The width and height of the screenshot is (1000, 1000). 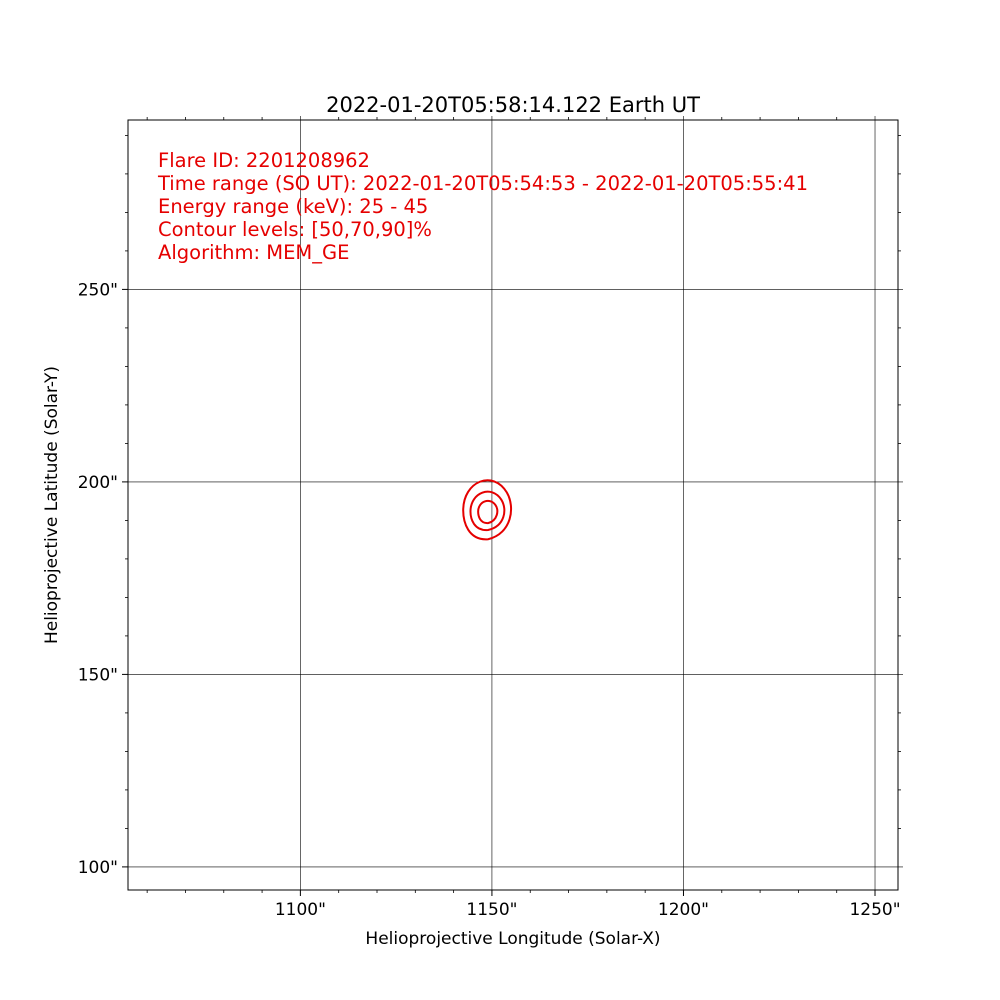 What do you see at coordinates (52, 505) in the screenshot?
I see `y-axis-label: Helioprojective Latitude (Solar-Y)` at bounding box center [52, 505].